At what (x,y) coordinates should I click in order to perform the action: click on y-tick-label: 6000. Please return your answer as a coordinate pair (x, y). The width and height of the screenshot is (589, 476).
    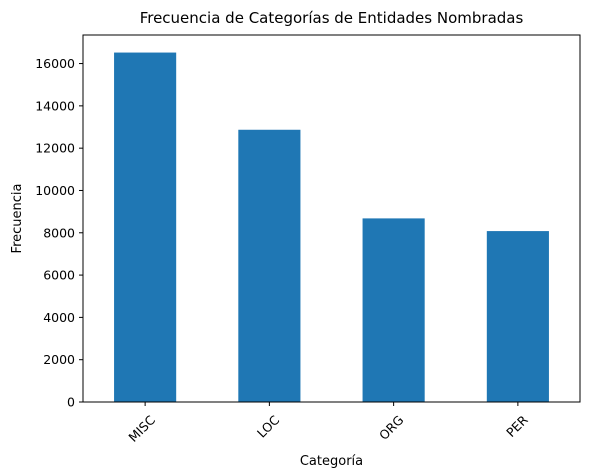
    Looking at the image, I should click on (59, 275).